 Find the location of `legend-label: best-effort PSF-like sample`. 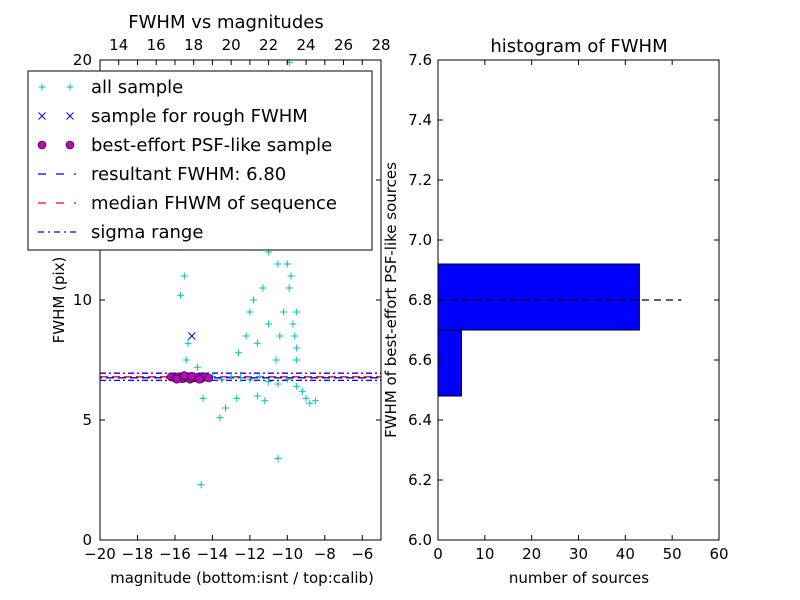

legend-label: best-effort PSF-like sample is located at coordinates (211, 145).